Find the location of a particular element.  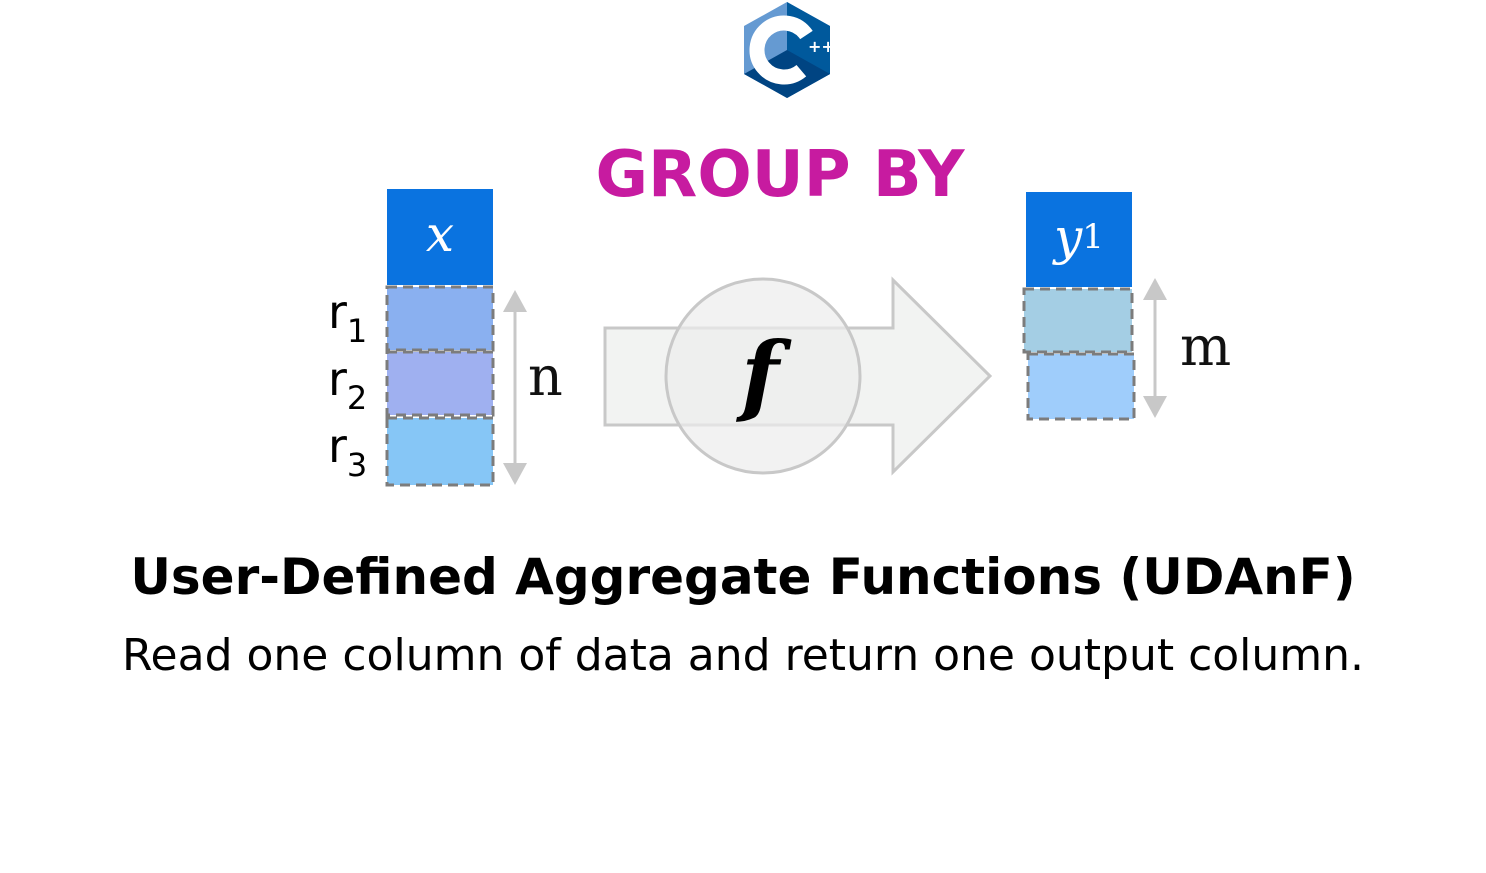

row-label-3-index: 3 is located at coordinates (357, 465).